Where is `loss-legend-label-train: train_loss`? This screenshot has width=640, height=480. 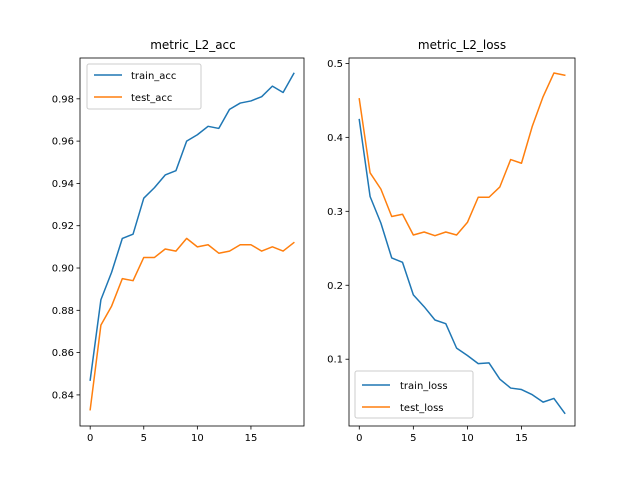 loss-legend-label-train: train_loss is located at coordinates (424, 386).